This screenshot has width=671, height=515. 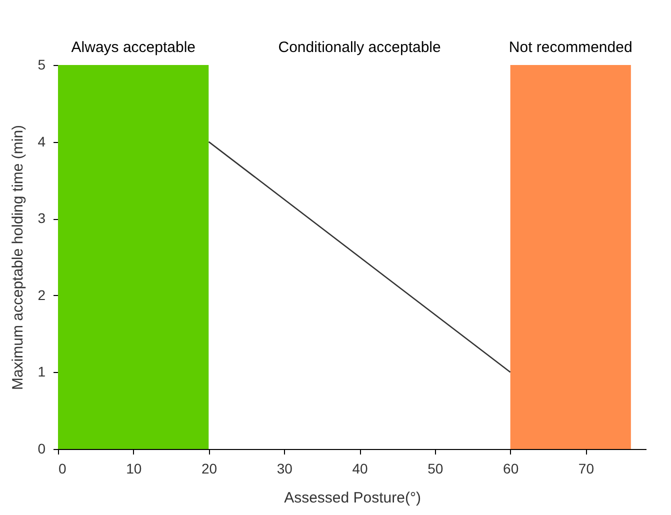 I want to click on x-tick-label: 10, so click(x=134, y=468).